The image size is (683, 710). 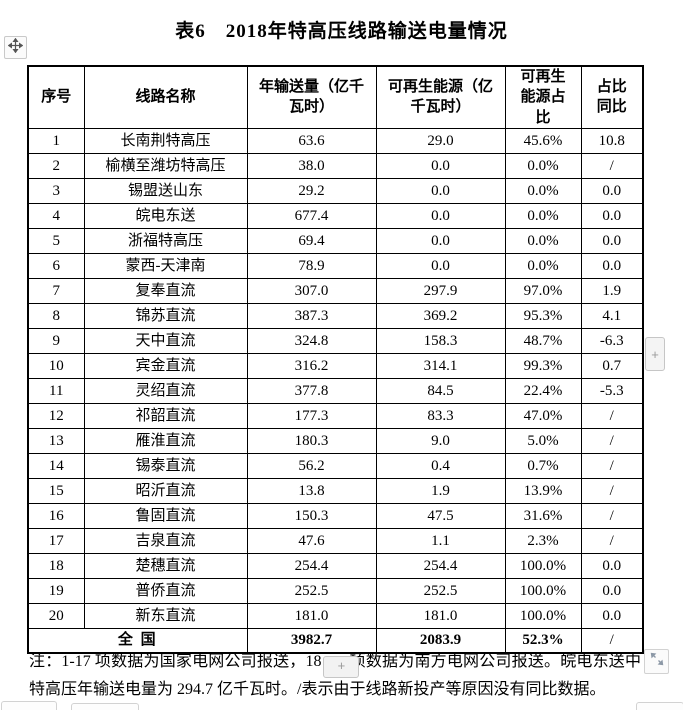 I want to click on cell-renewable: 9.0, so click(x=440, y=440).